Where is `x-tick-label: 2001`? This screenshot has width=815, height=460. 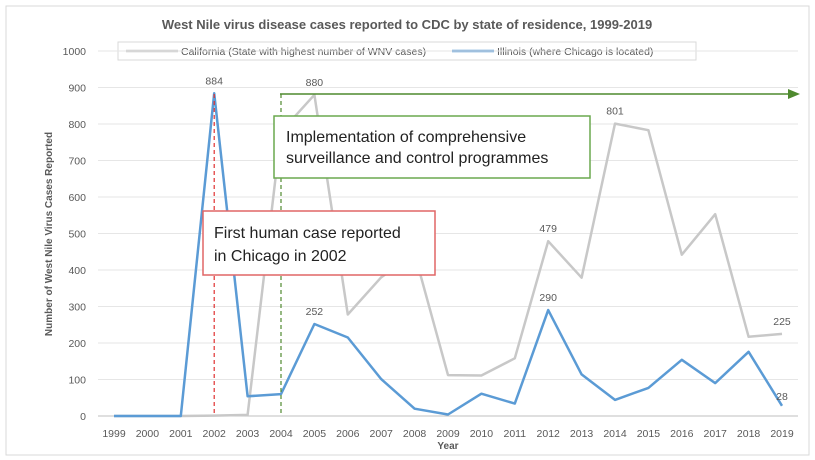
x-tick-label: 2001 is located at coordinates (181, 434).